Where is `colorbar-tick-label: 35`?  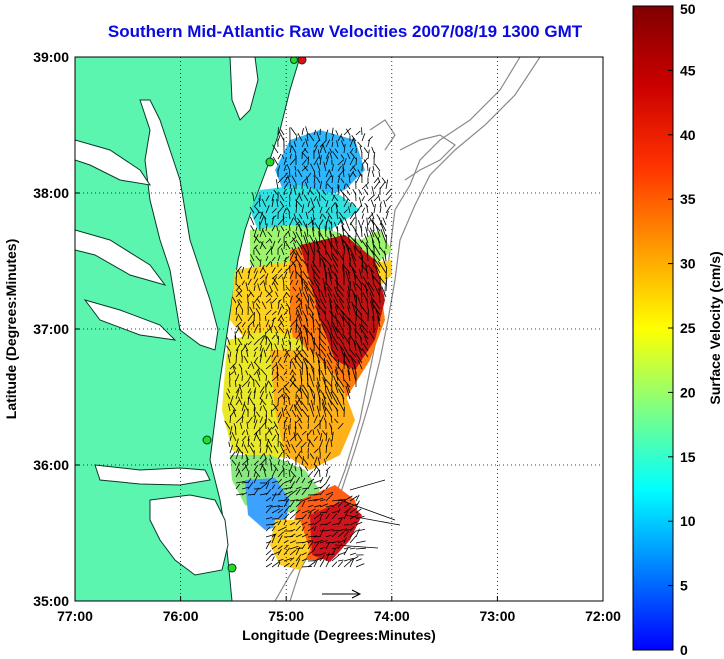 colorbar-tick-label: 35 is located at coordinates (688, 199).